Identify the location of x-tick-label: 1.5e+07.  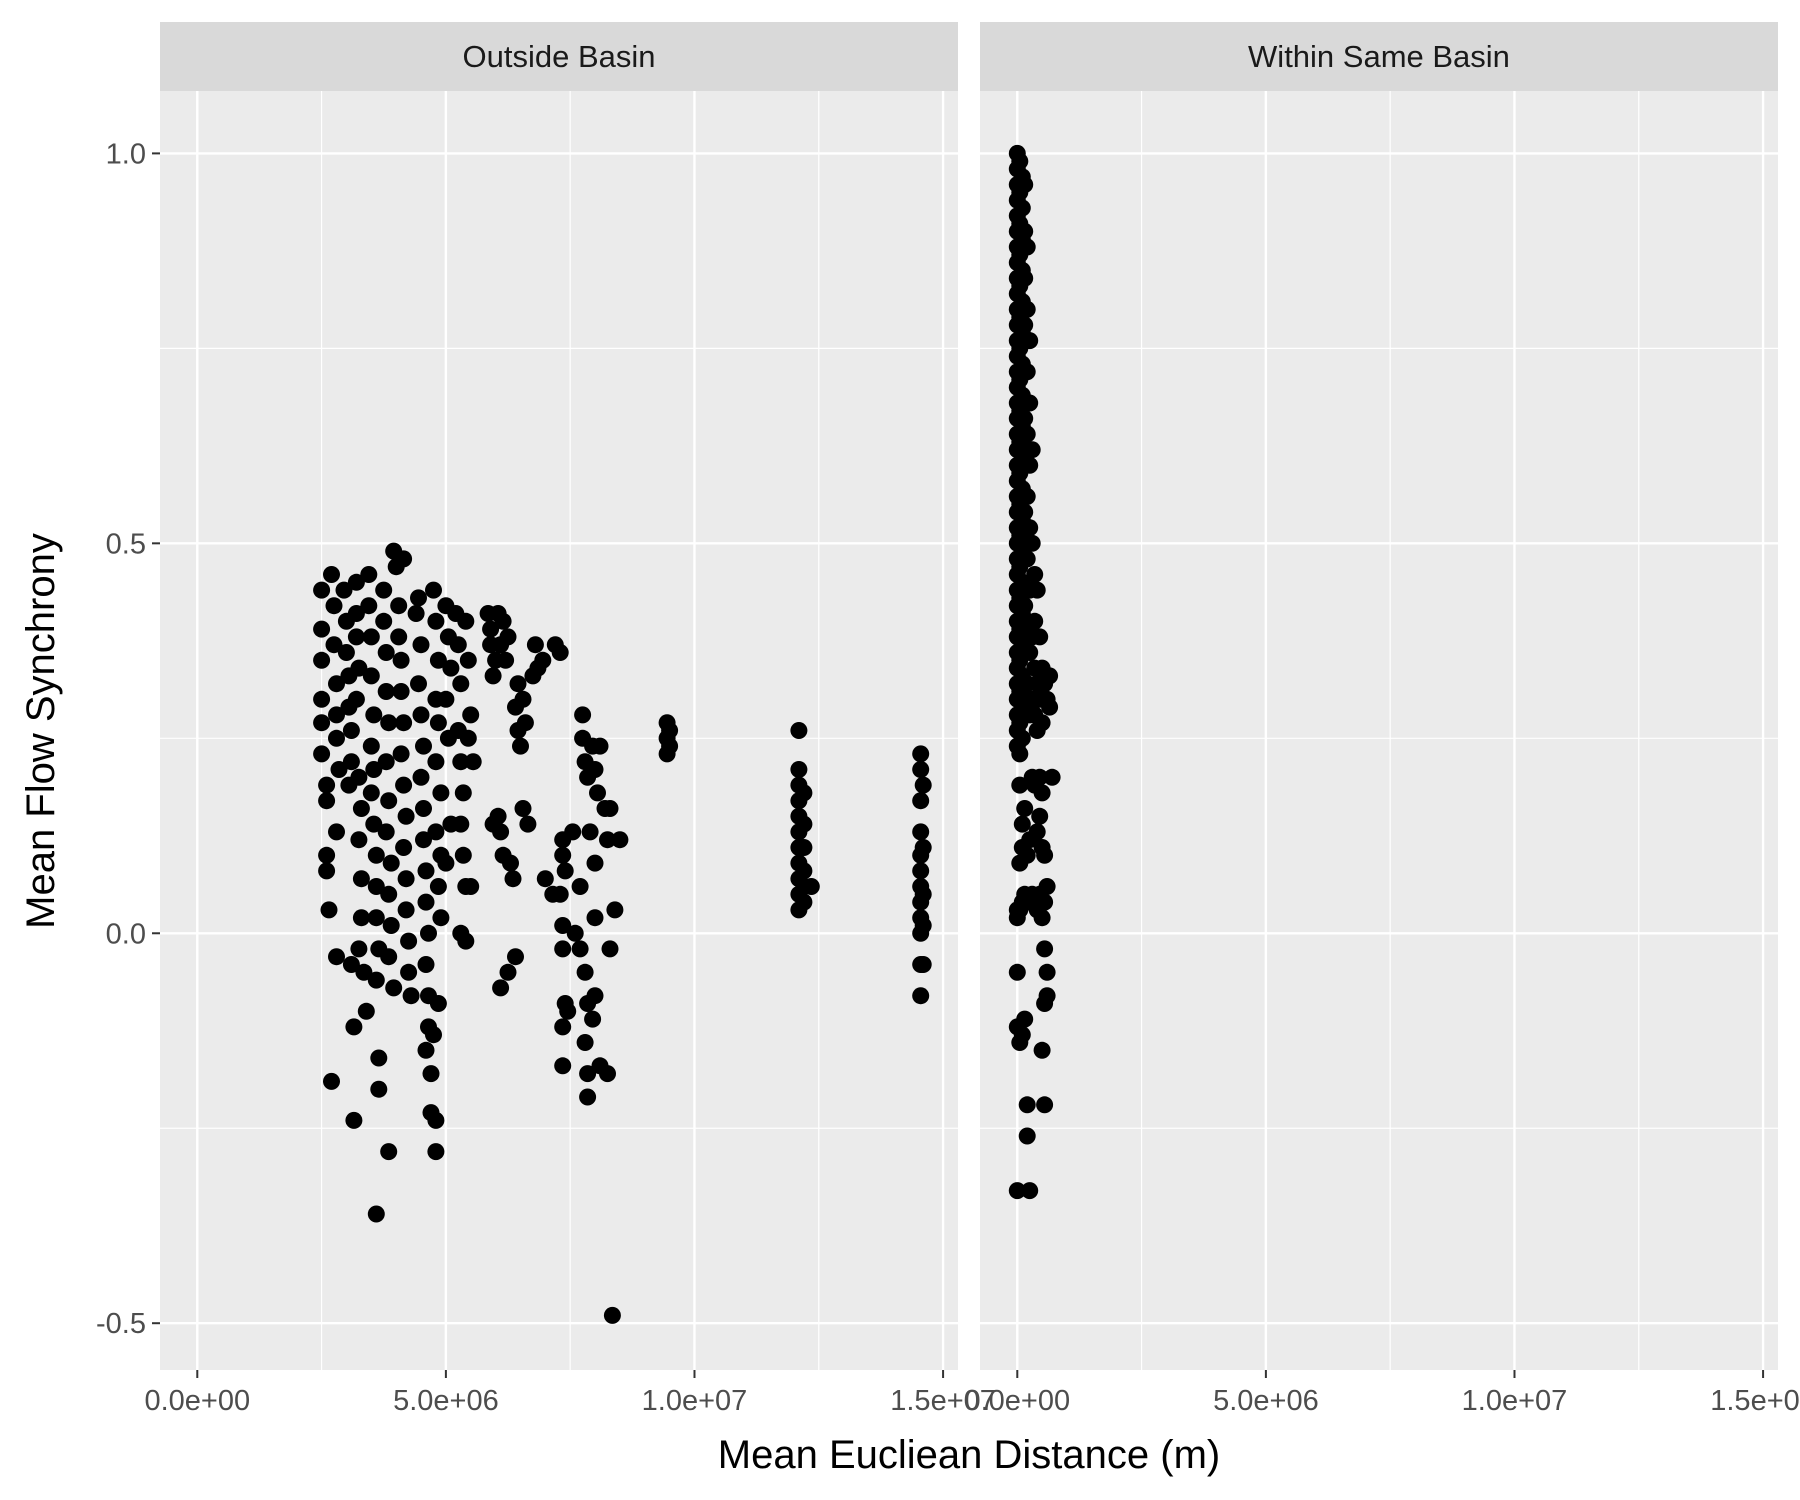
(1755, 1401).